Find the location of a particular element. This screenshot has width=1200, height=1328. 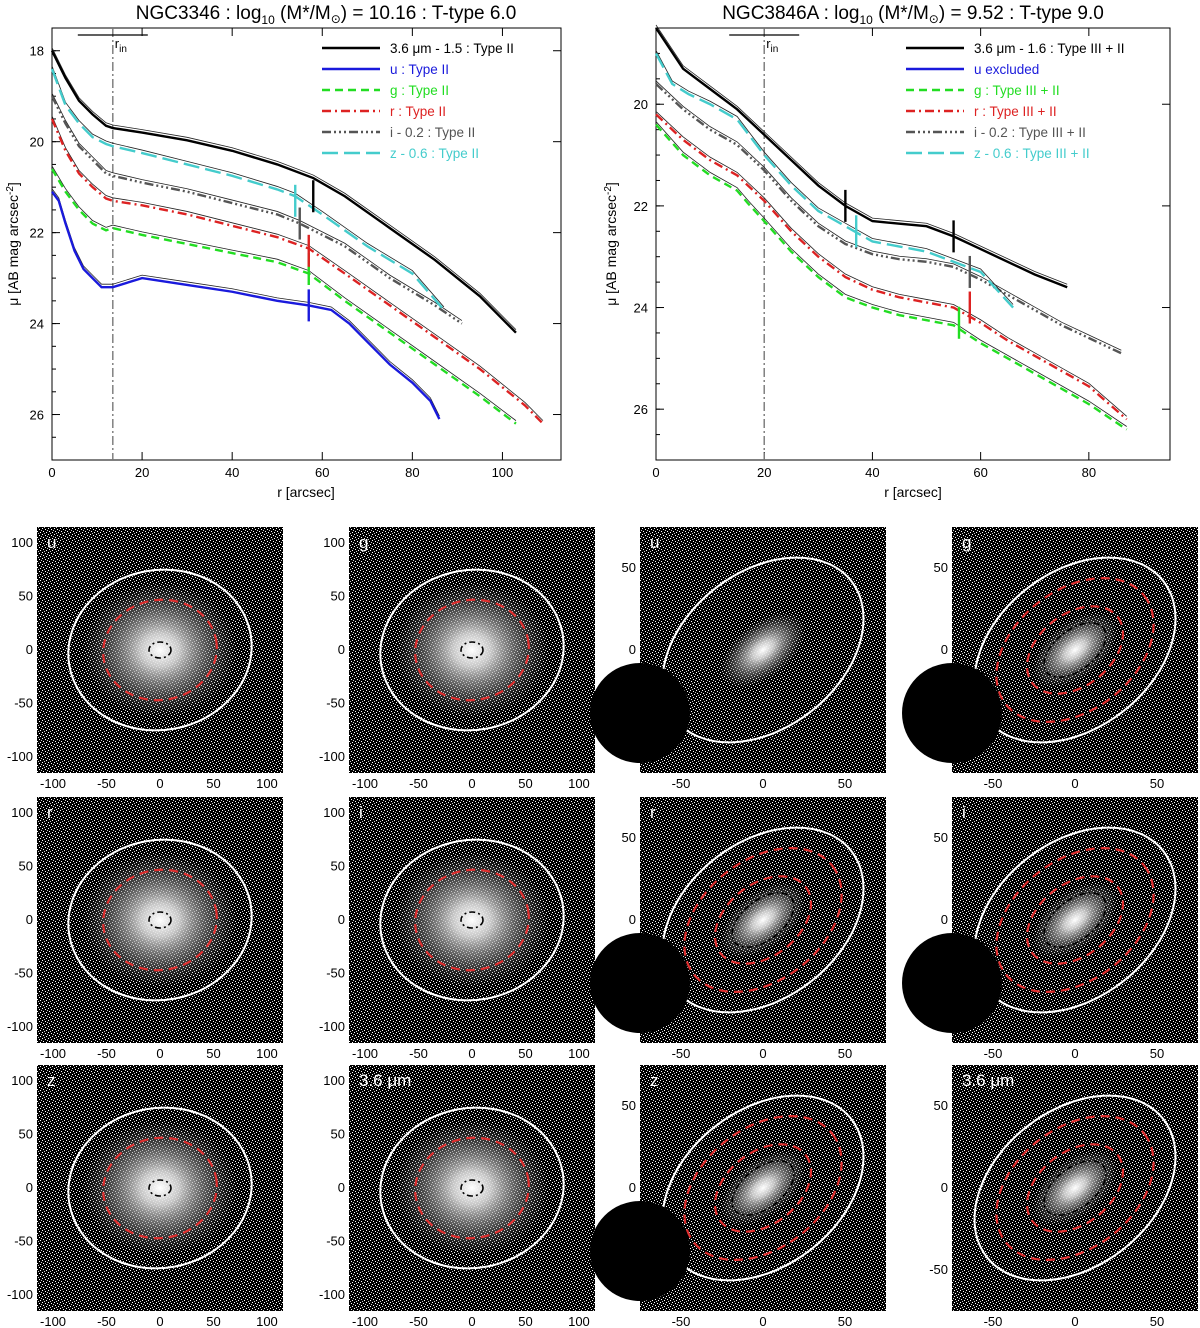

galaxy-panel: 3.6 μm -50 -50 0 0 50 50 is located at coordinates (1063, 1196).